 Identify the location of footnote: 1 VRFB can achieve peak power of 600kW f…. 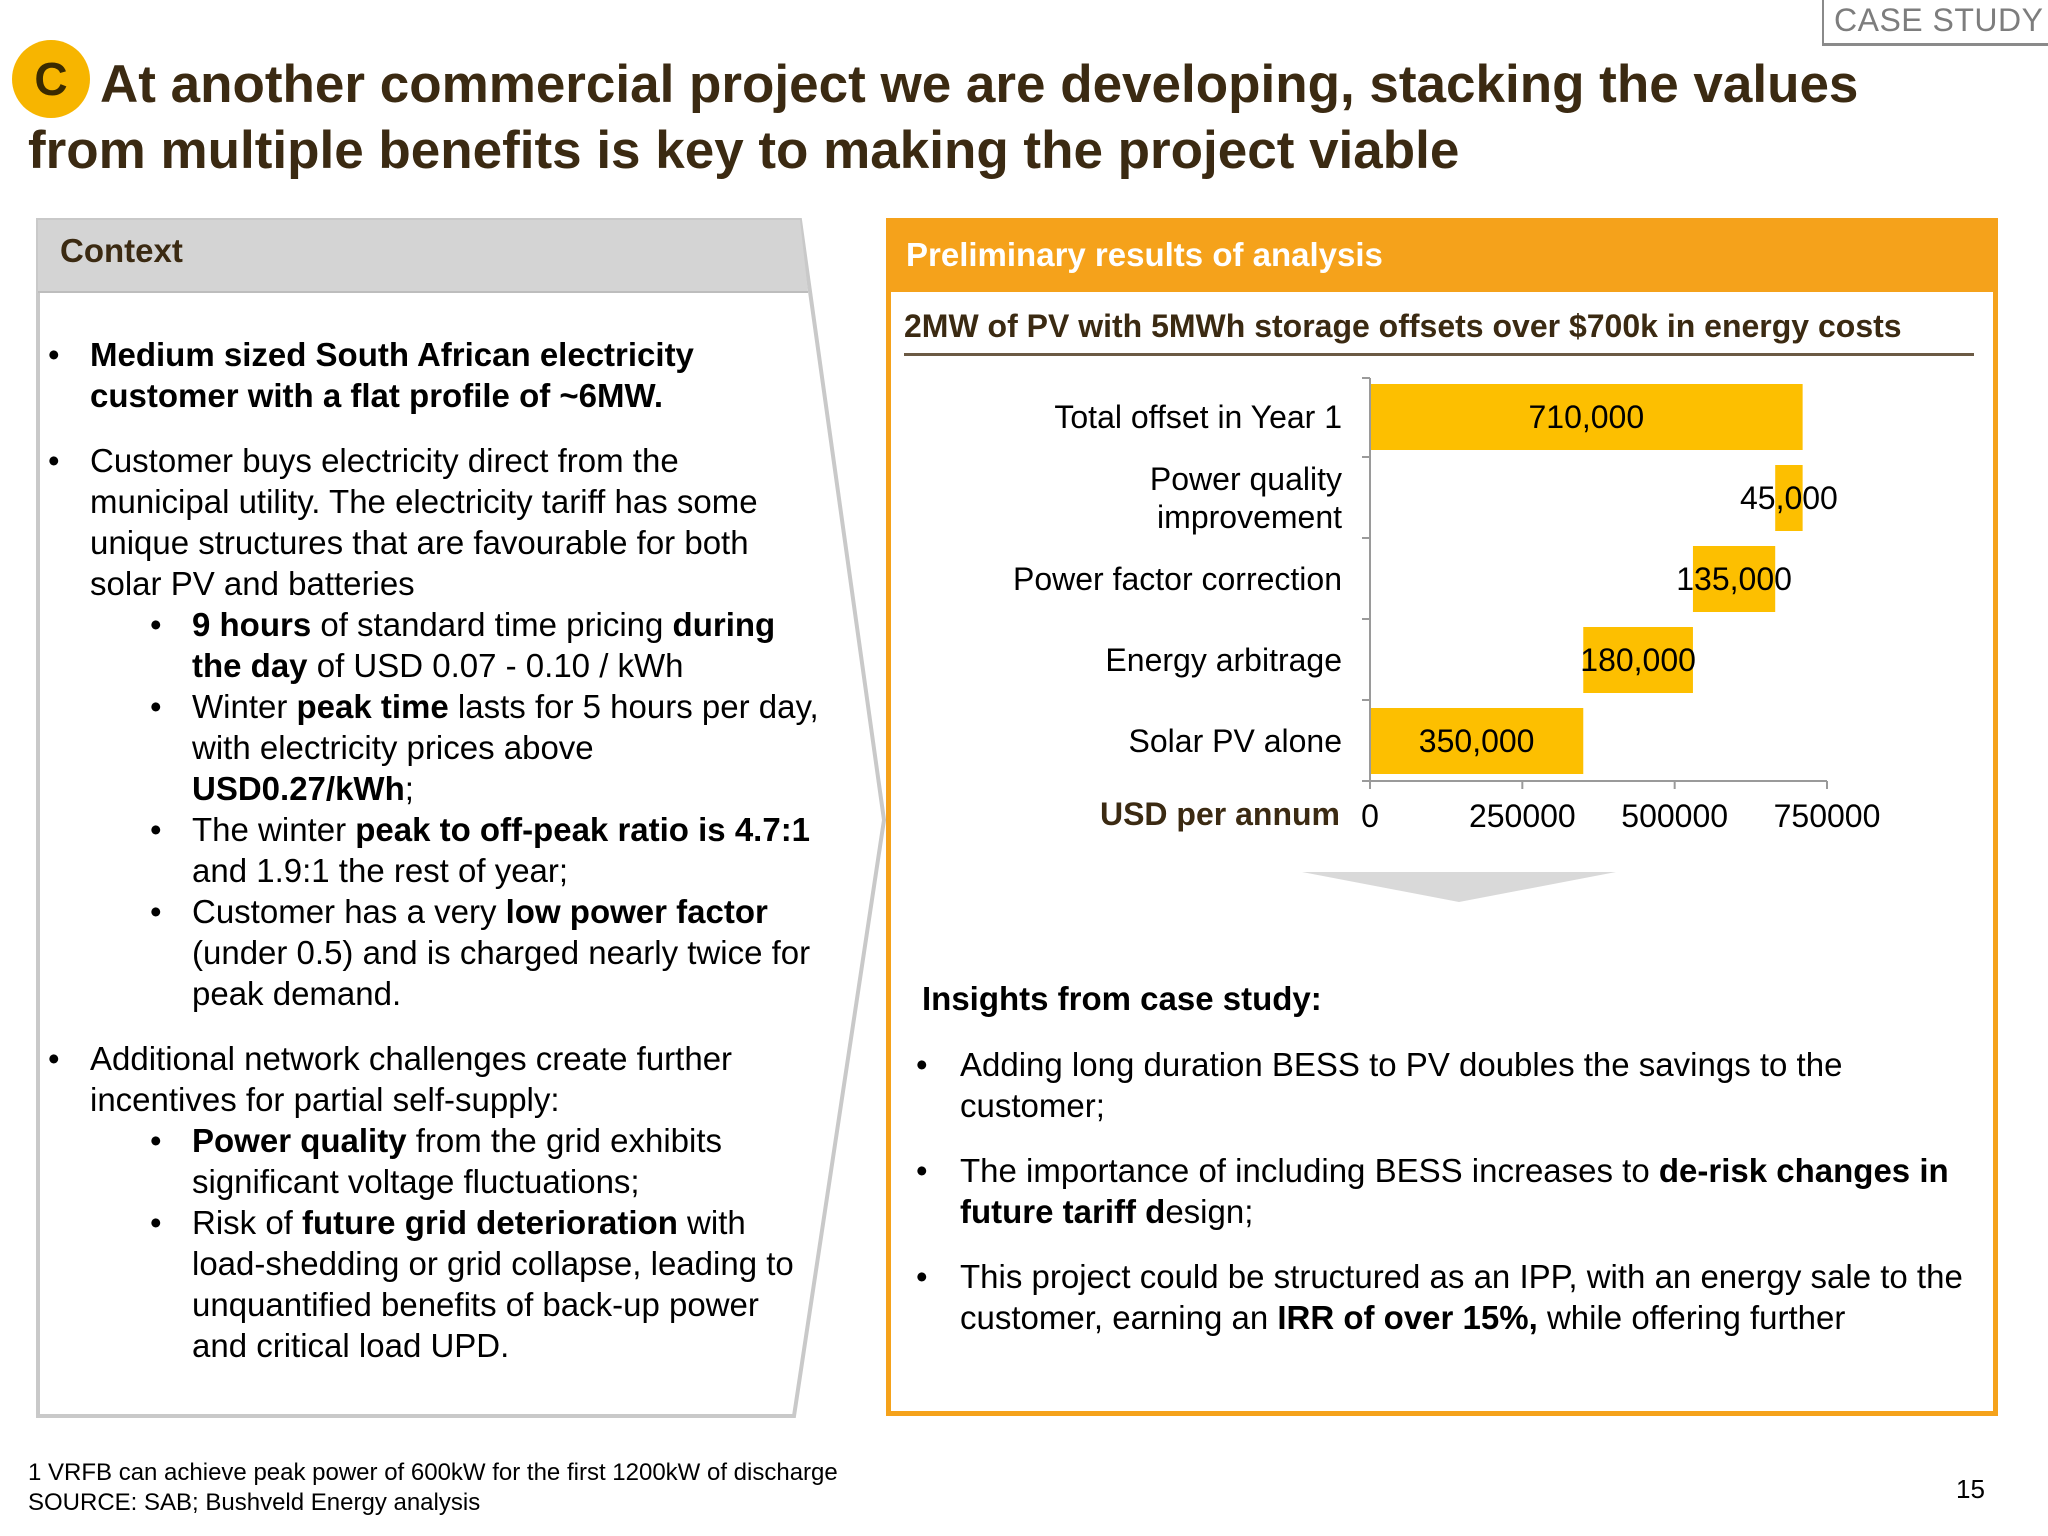
(433, 1488).